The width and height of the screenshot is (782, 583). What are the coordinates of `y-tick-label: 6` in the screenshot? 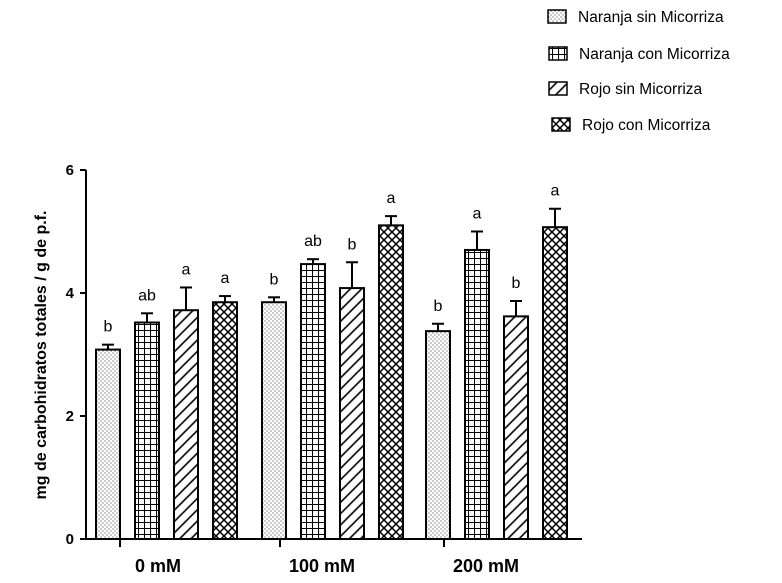 It's located at (70, 170).